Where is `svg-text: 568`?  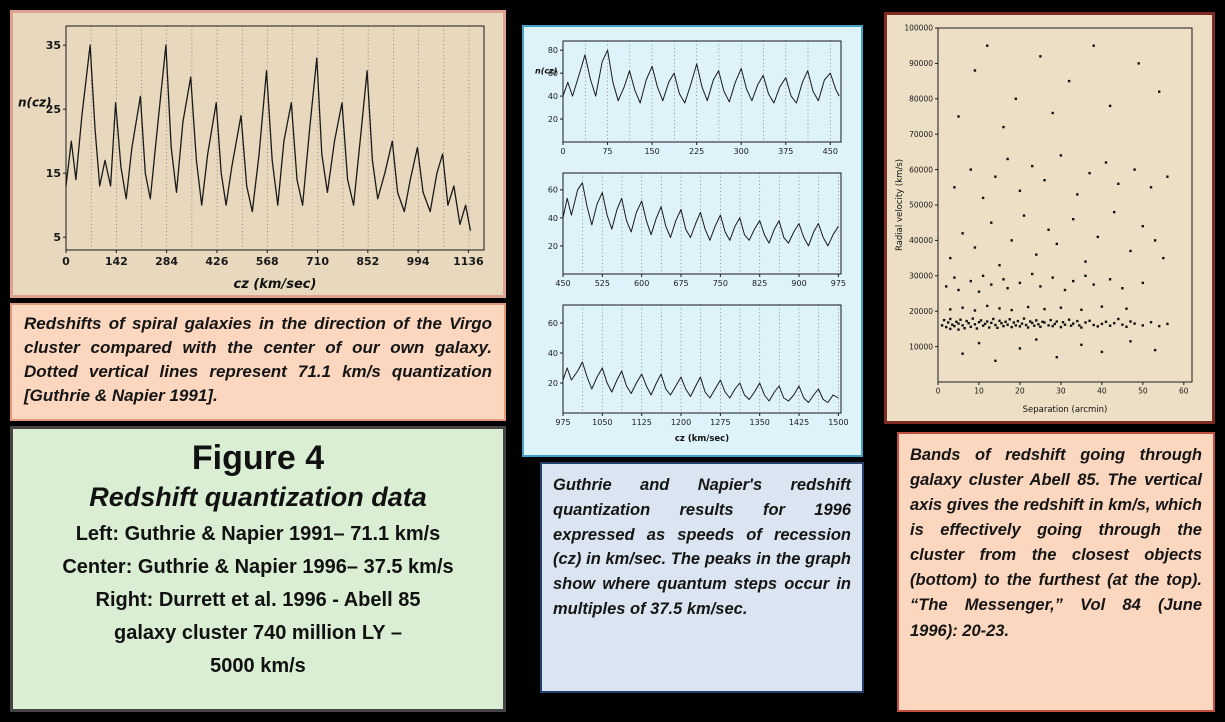 svg-text: 568 is located at coordinates (267, 261).